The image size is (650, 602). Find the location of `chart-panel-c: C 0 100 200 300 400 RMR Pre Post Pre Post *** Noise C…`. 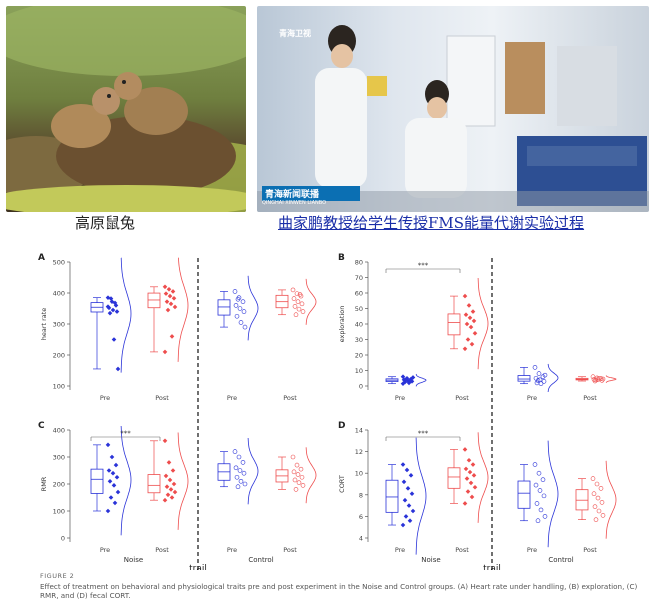

chart-panel-c: C 0 100 200 300 400 RMR Pre Post Pre Post *** Noise C… is located at coordinates (177, 495).